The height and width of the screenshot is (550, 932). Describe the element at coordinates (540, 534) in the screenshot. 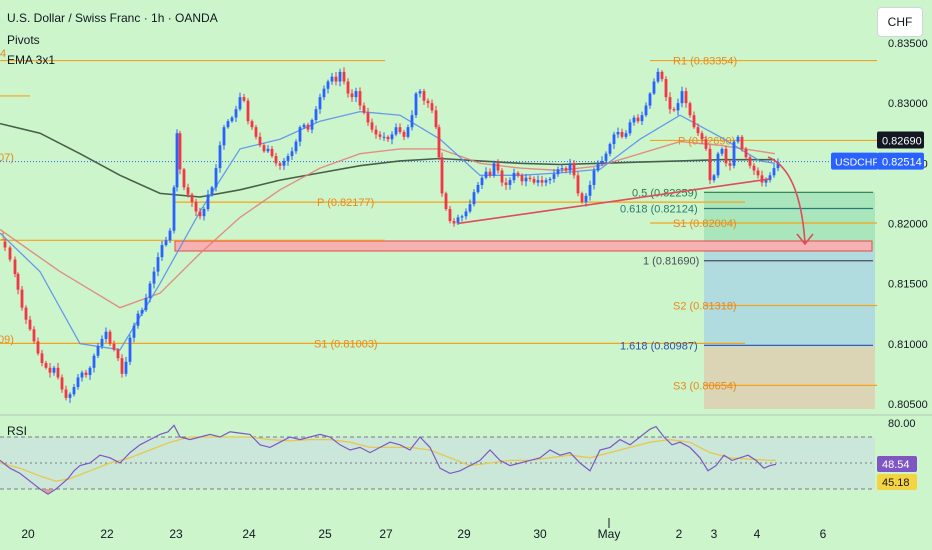

I see `x-tick-label: 30` at that location.